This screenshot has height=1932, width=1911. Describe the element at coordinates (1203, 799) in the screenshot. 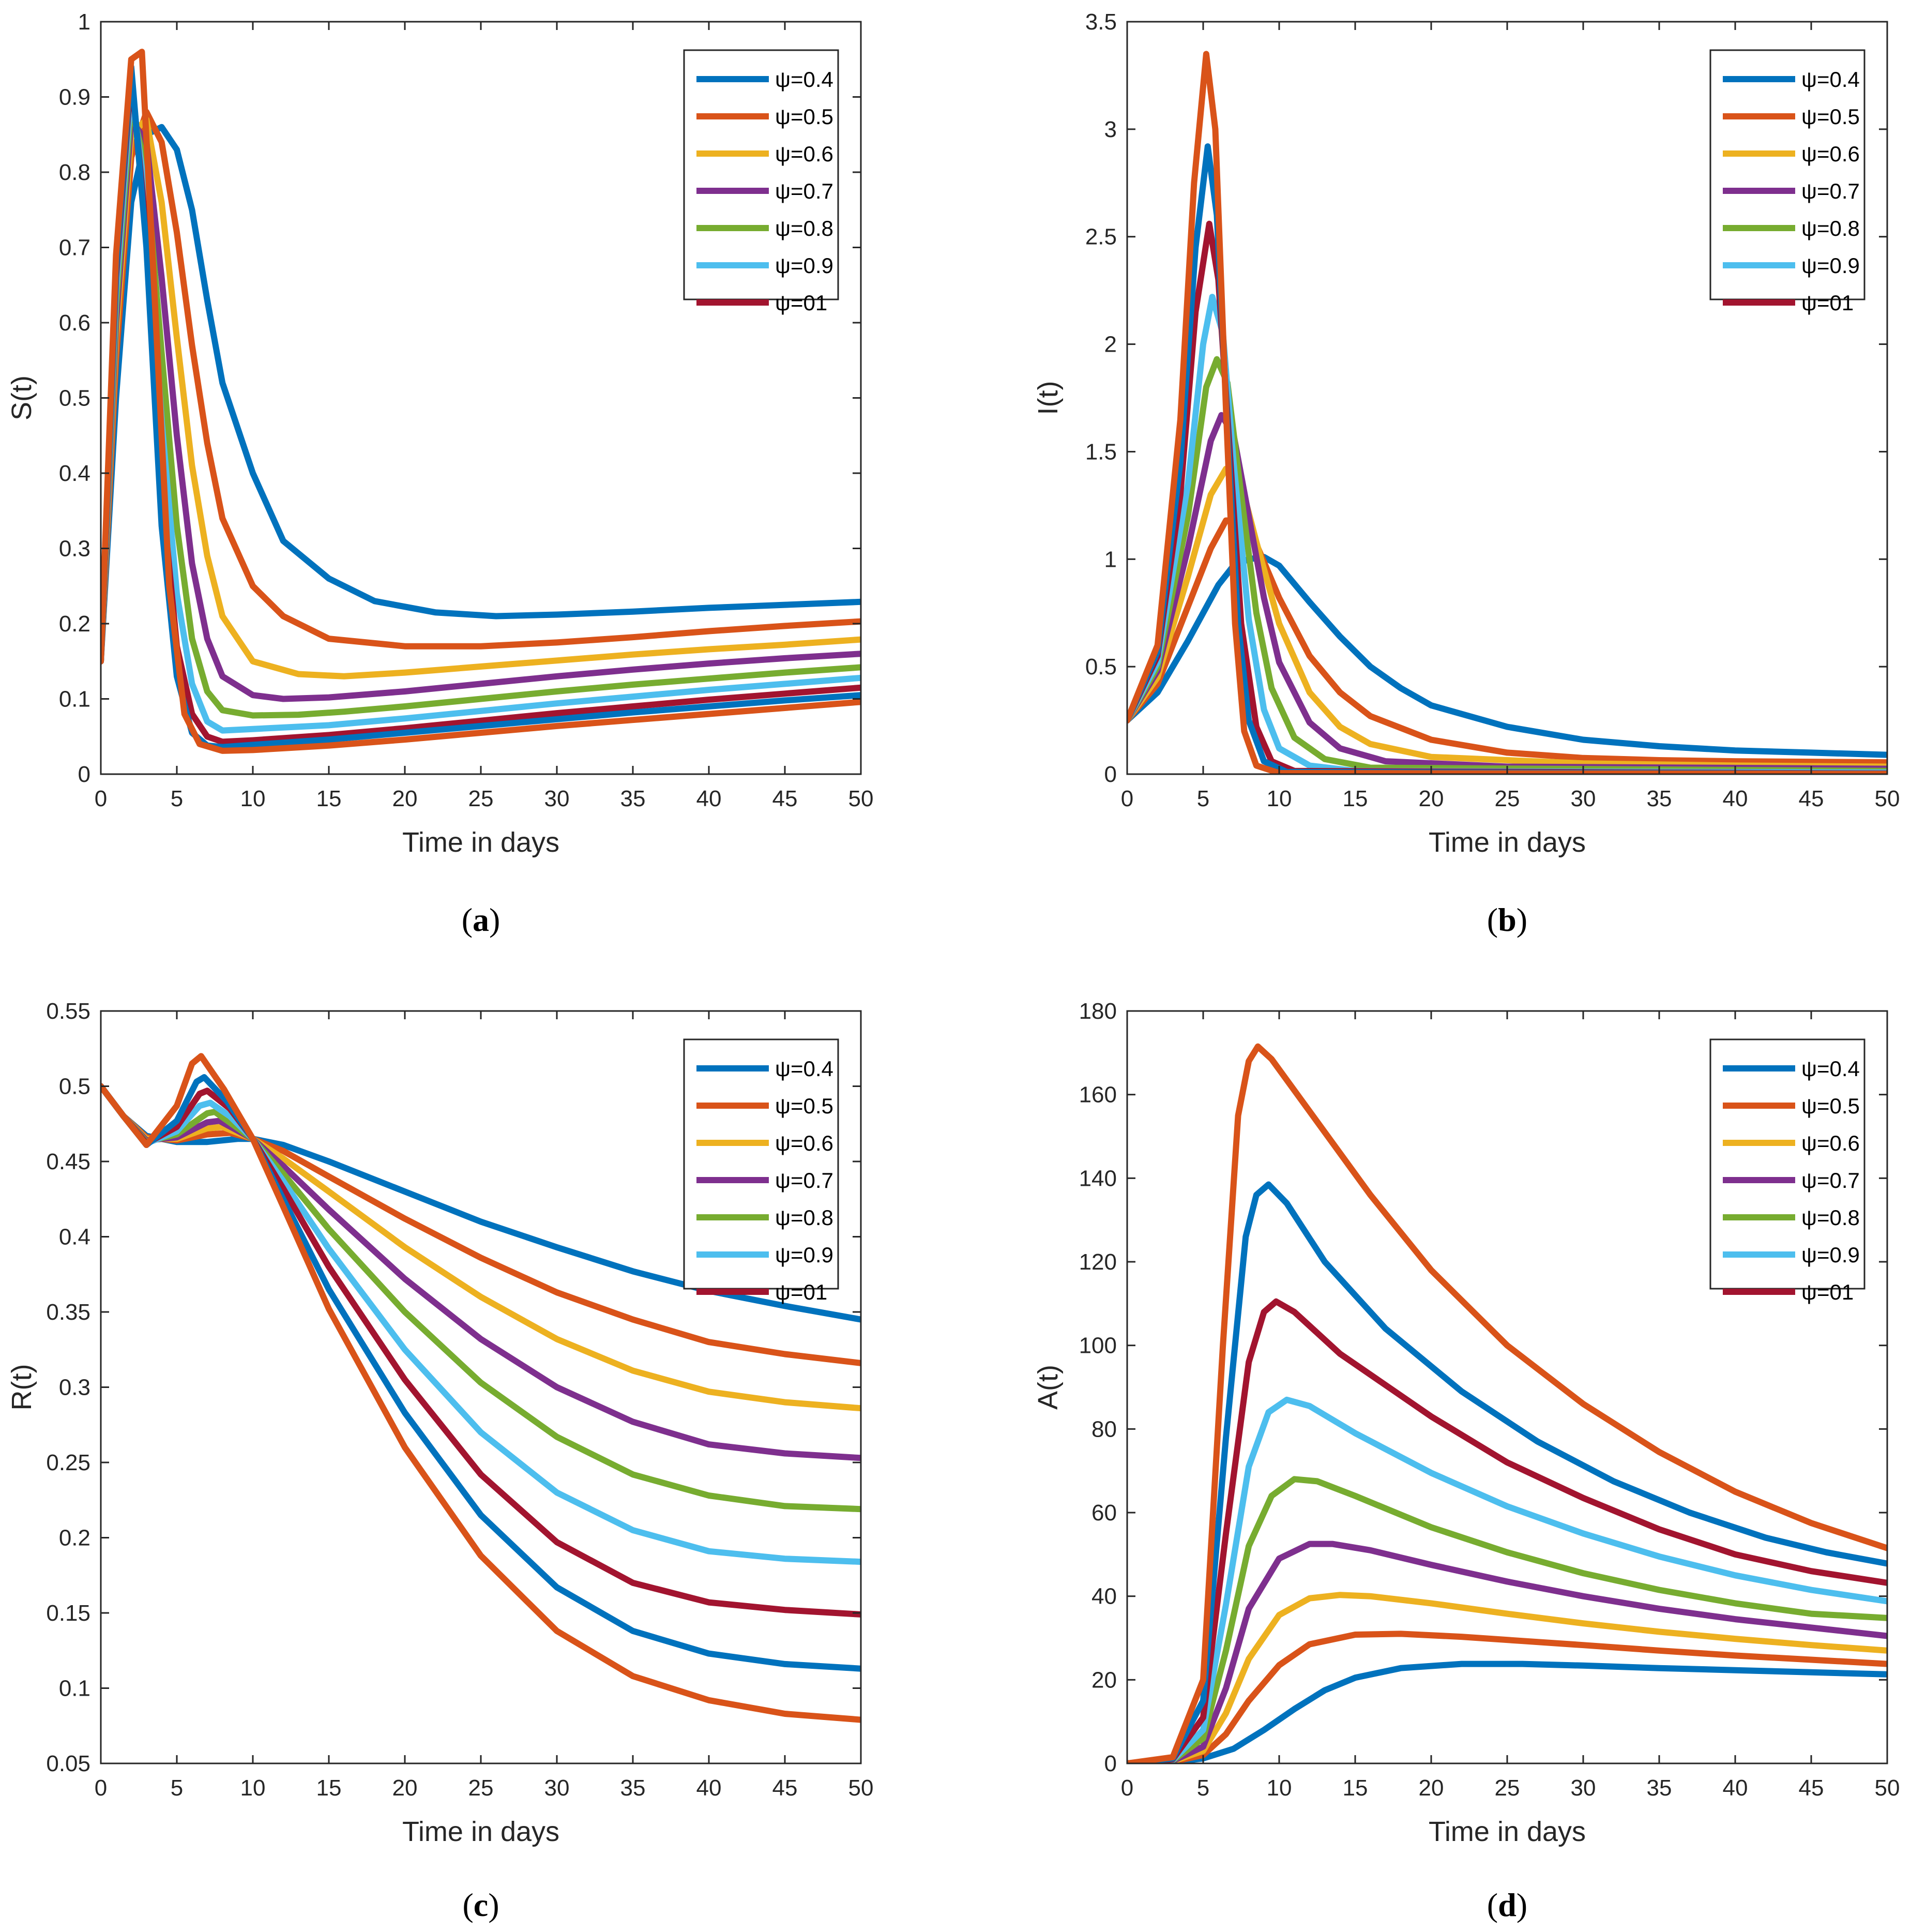

I see `x-tick-label: 5` at that location.